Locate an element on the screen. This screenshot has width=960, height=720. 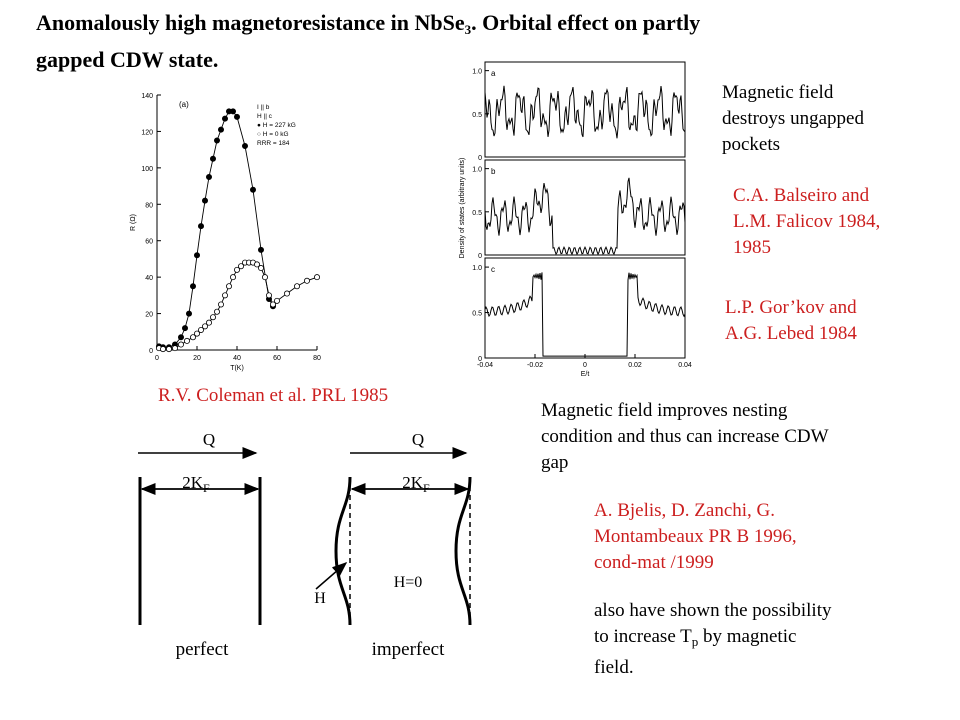
text-fragment: to increase T is located at coordinates (643, 636).